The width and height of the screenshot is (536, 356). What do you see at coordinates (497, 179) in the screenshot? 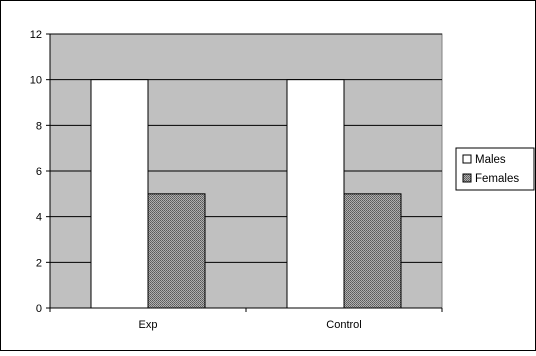
I see `legend-label-females: Females` at bounding box center [497, 179].